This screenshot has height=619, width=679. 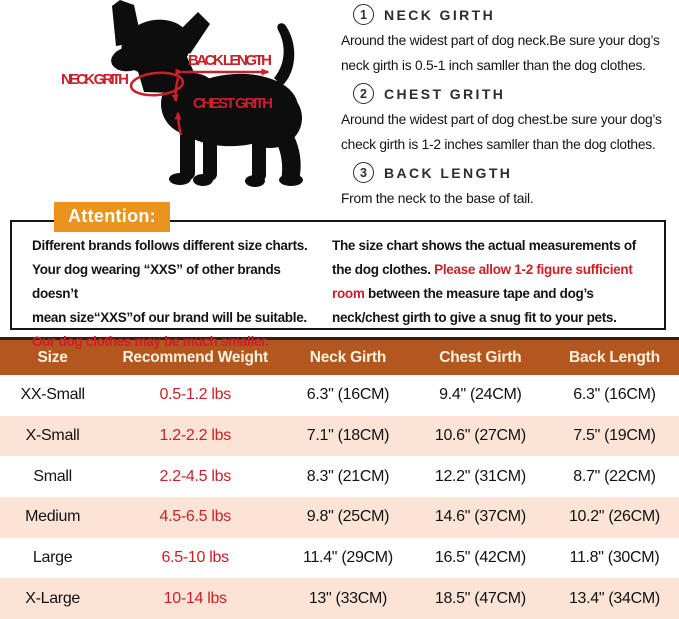 What do you see at coordinates (195, 395) in the screenshot?
I see `weight-cell: 0.5-1.2 lbs` at bounding box center [195, 395].